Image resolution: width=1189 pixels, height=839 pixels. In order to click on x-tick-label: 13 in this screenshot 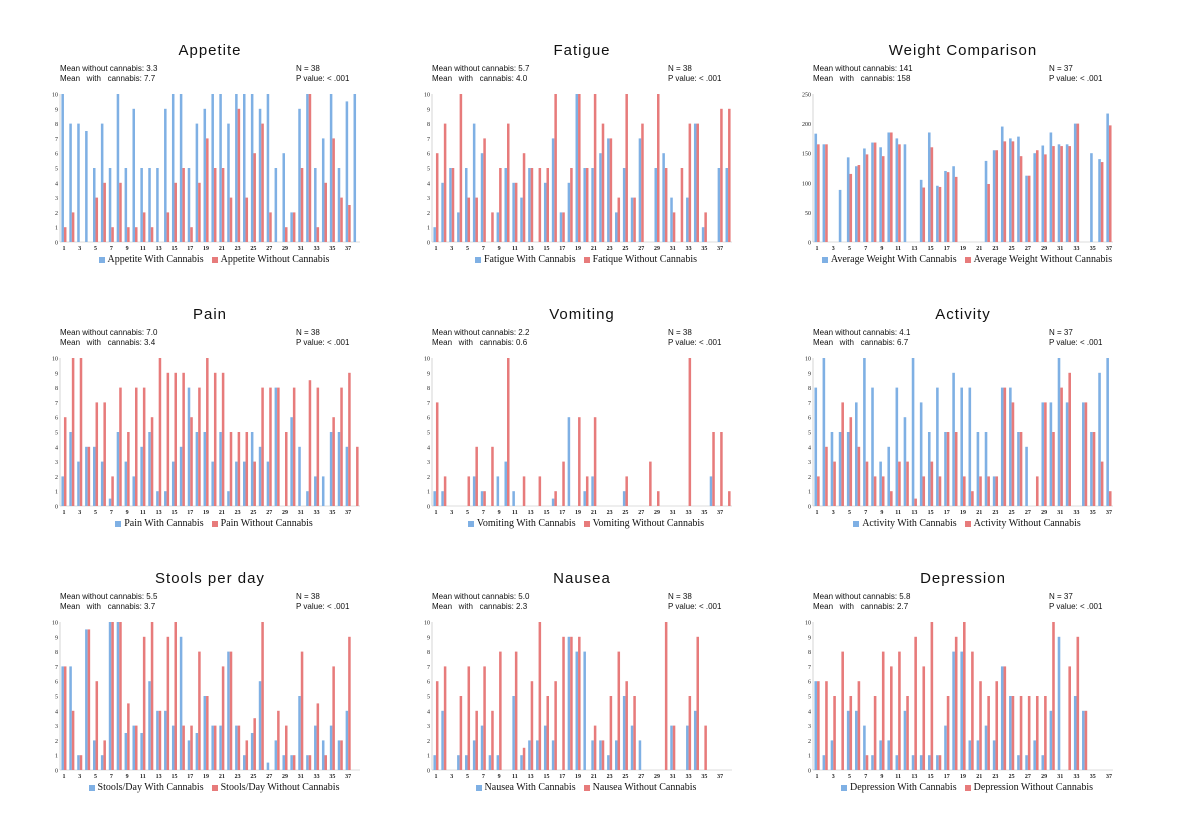, I will do `click(159, 777)`.